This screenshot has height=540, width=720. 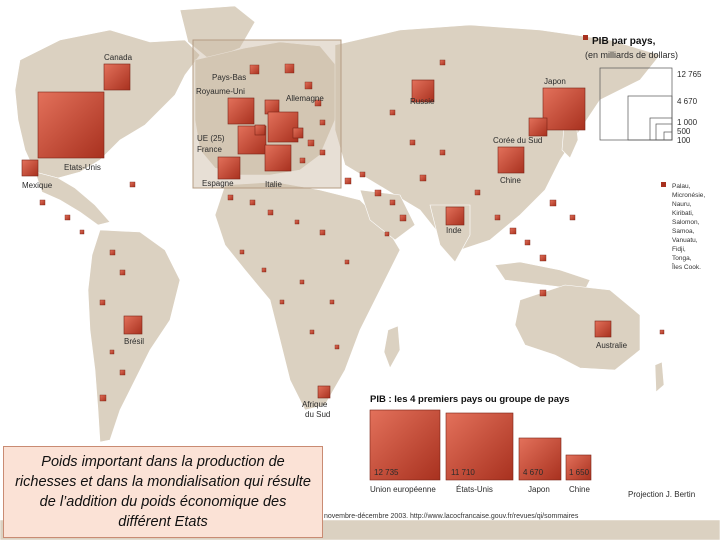 I want to click on marker-mexique, so click(x=30, y=168).